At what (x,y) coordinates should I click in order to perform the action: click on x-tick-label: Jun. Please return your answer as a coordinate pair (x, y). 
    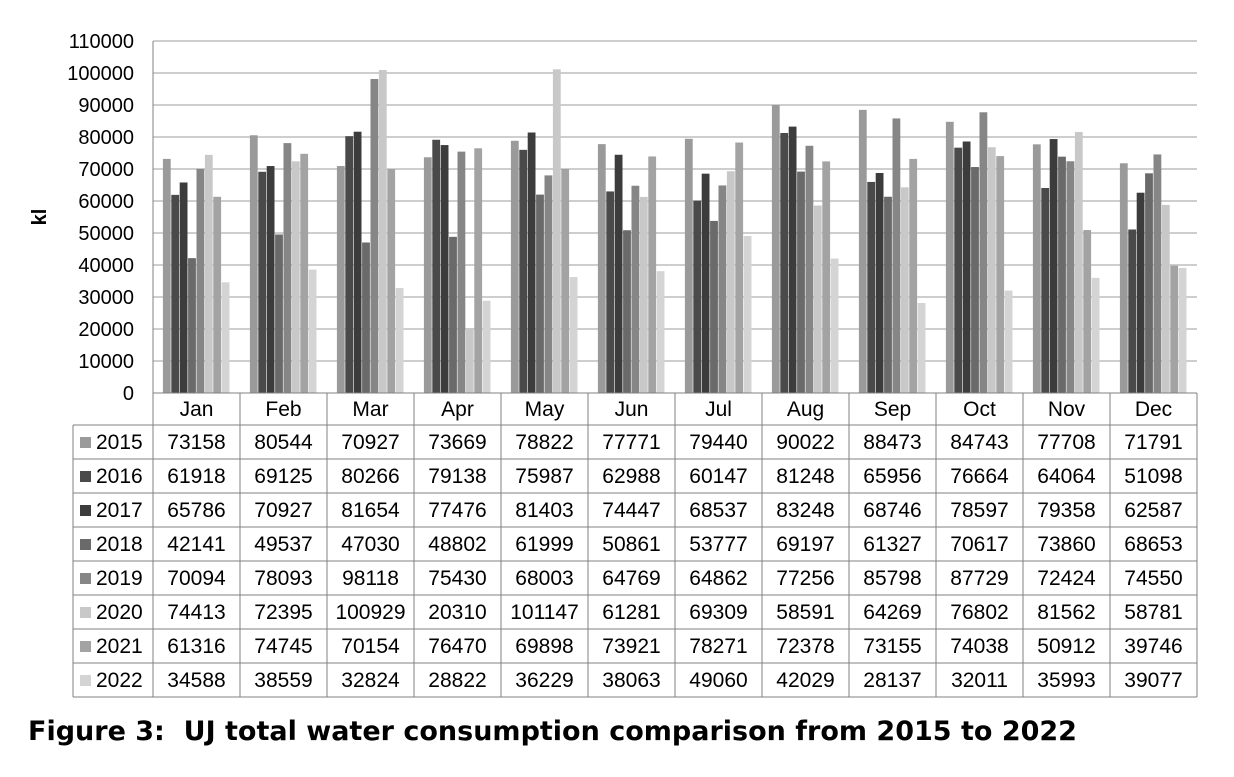
    Looking at the image, I should click on (632, 409).